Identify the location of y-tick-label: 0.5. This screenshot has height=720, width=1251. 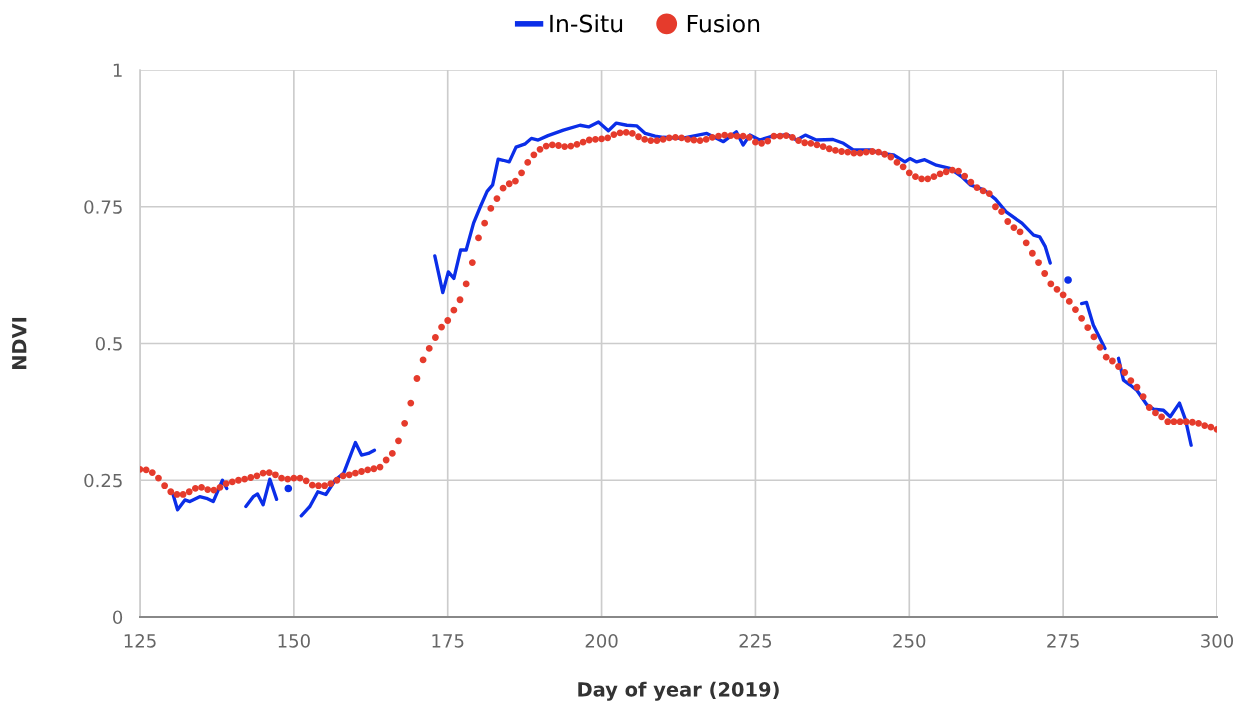
(108, 343).